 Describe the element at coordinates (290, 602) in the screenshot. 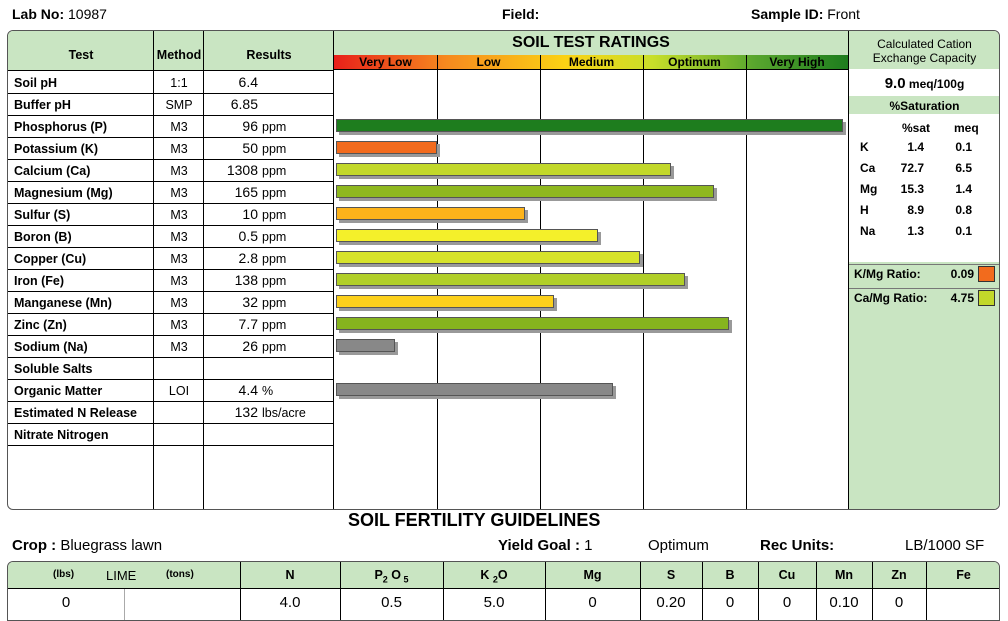

I see `value-n: 4.0` at that location.